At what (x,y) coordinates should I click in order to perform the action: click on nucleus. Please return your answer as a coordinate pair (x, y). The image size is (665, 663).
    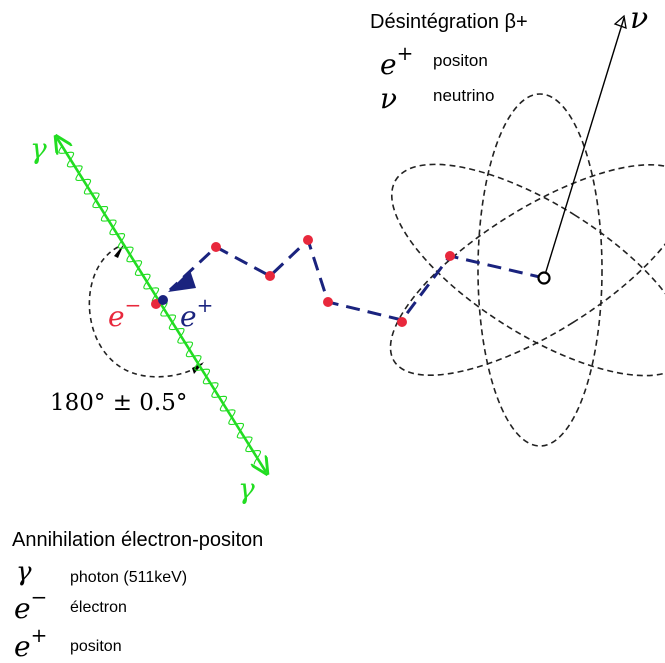
    Looking at the image, I should click on (544, 278).